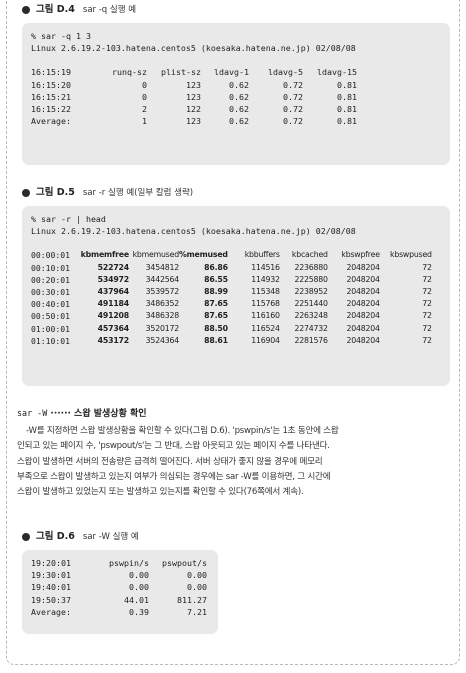 The width and height of the screenshot is (466, 673). Describe the element at coordinates (265, 304) in the screenshot. I see `table-cell: 115768` at that location.